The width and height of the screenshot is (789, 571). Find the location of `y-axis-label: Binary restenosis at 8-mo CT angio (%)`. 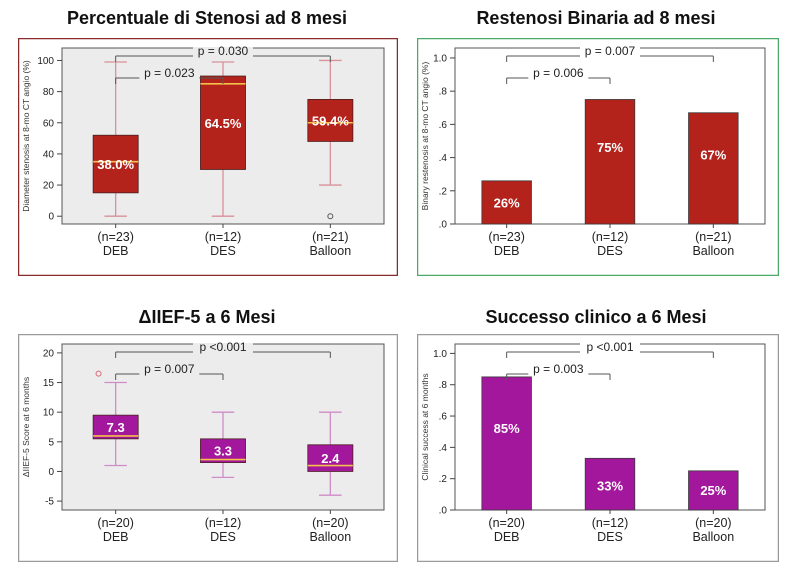

y-axis-label: Binary restenosis at 8-mo CT angio (%) is located at coordinates (425, 136).